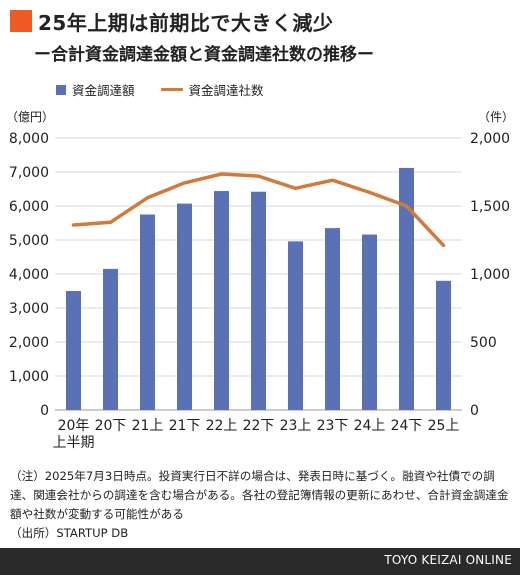 The width and height of the screenshot is (520, 575). I want to click on legend-line-swatch, so click(171, 89).